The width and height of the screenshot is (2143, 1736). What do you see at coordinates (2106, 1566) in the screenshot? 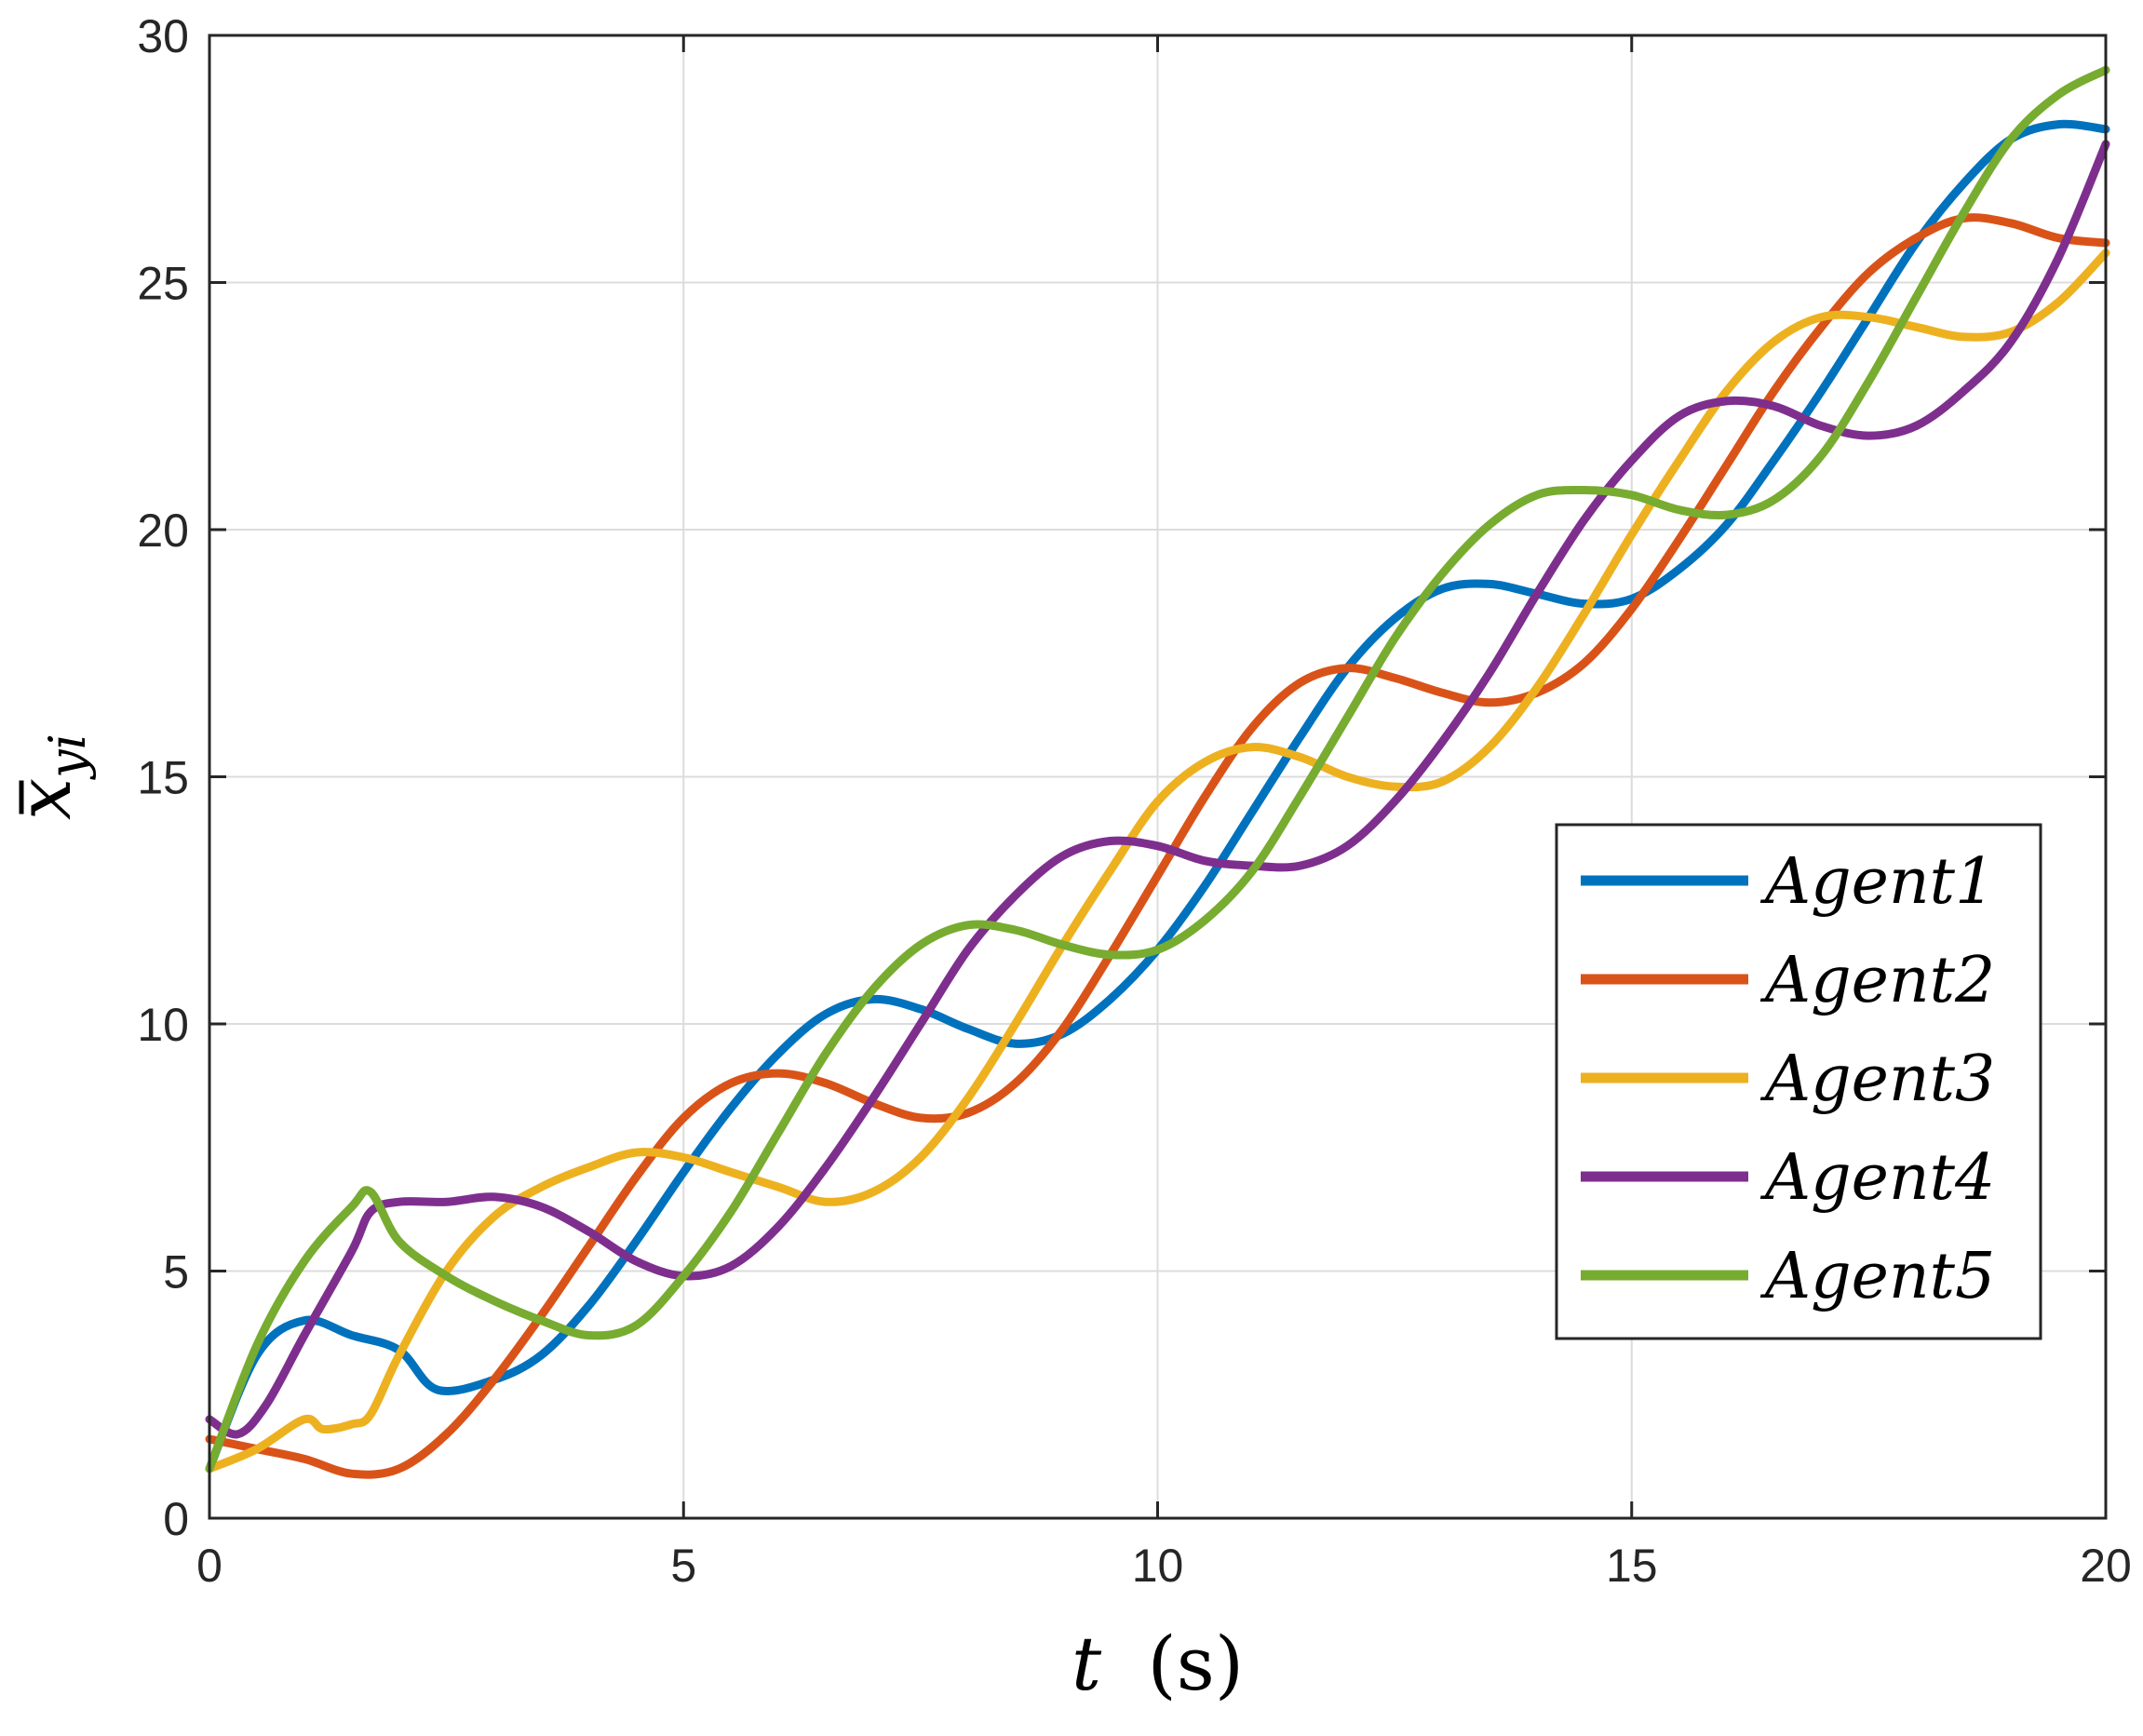
I see `x-tick-label: 20` at bounding box center [2106, 1566].